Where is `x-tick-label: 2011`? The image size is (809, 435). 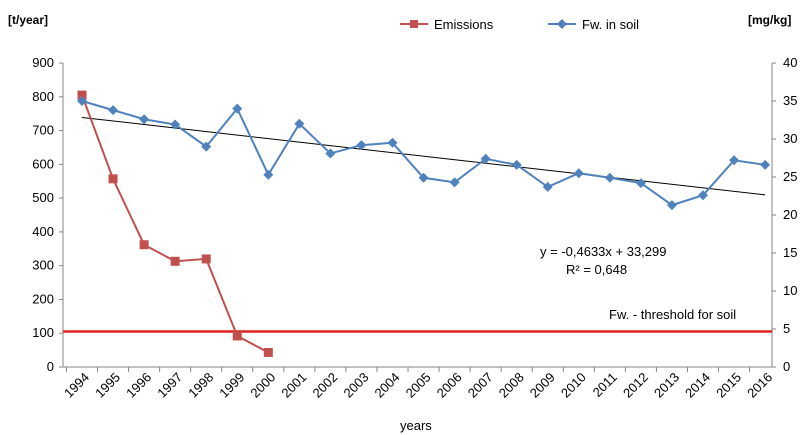
x-tick-label: 2011 is located at coordinates (605, 385).